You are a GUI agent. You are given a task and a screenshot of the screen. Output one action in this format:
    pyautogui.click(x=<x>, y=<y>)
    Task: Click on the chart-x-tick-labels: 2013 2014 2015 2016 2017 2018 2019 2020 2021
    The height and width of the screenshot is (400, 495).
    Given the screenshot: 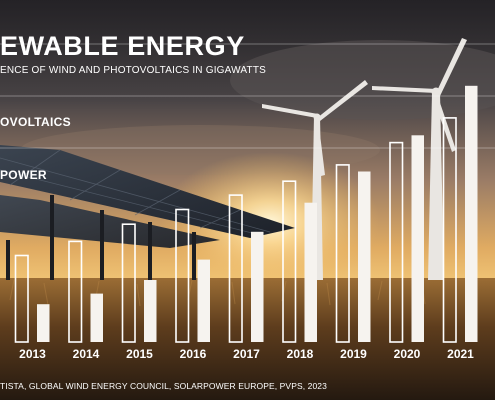 What is the action you would take?
    pyautogui.click(x=246, y=354)
    